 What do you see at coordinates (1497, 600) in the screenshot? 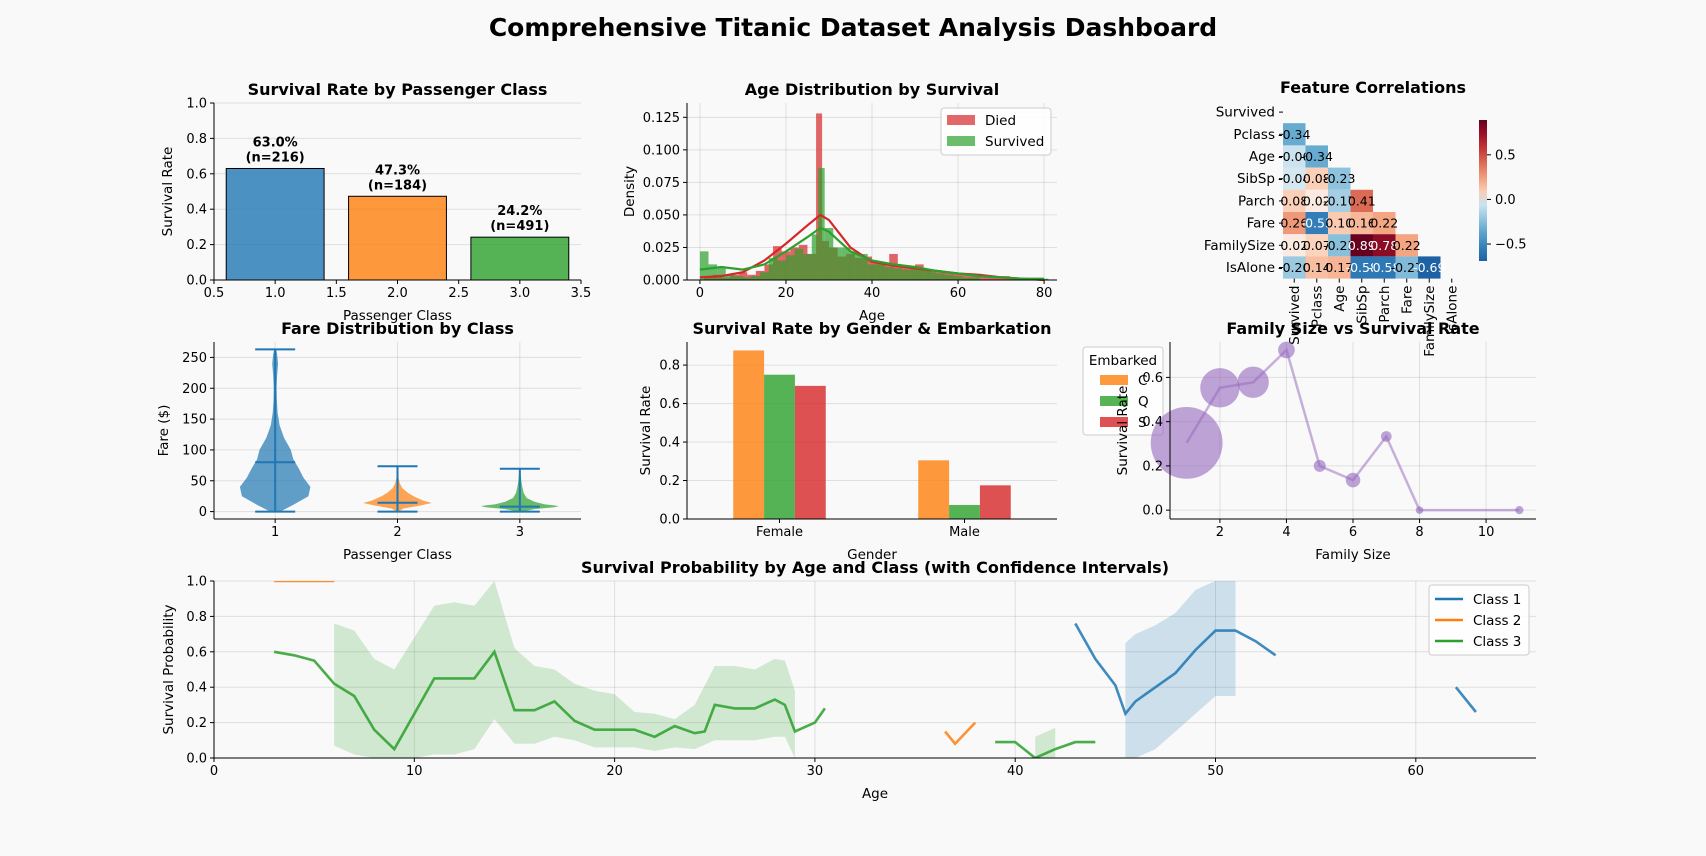
I see `legend-label: Class 1` at bounding box center [1497, 600].